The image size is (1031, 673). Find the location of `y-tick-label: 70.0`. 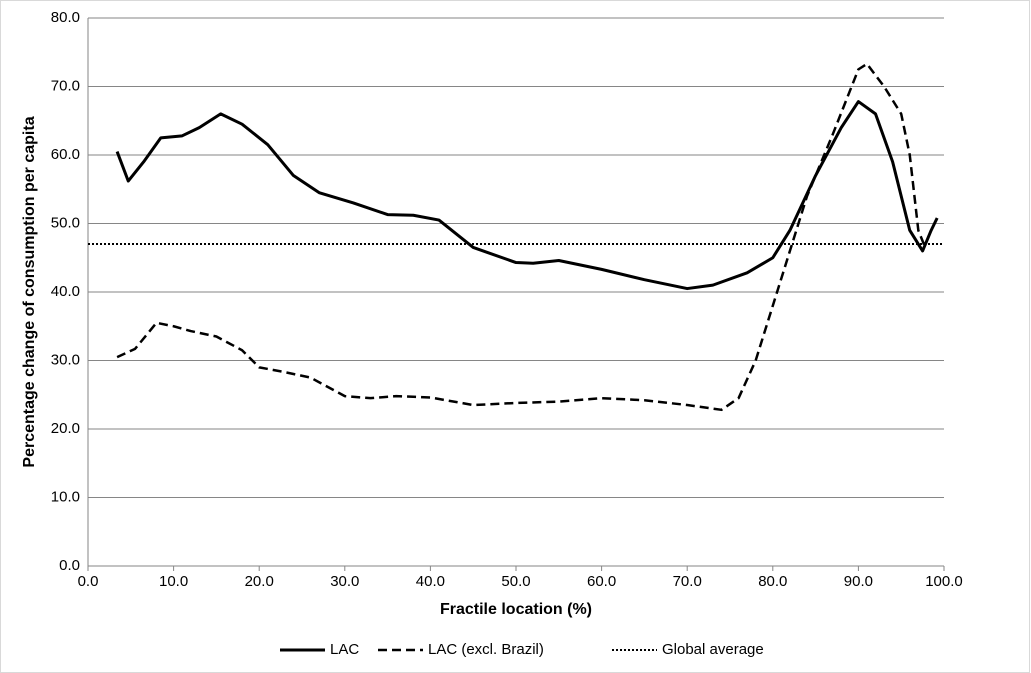

y-tick-label: 70.0 is located at coordinates (65, 85).